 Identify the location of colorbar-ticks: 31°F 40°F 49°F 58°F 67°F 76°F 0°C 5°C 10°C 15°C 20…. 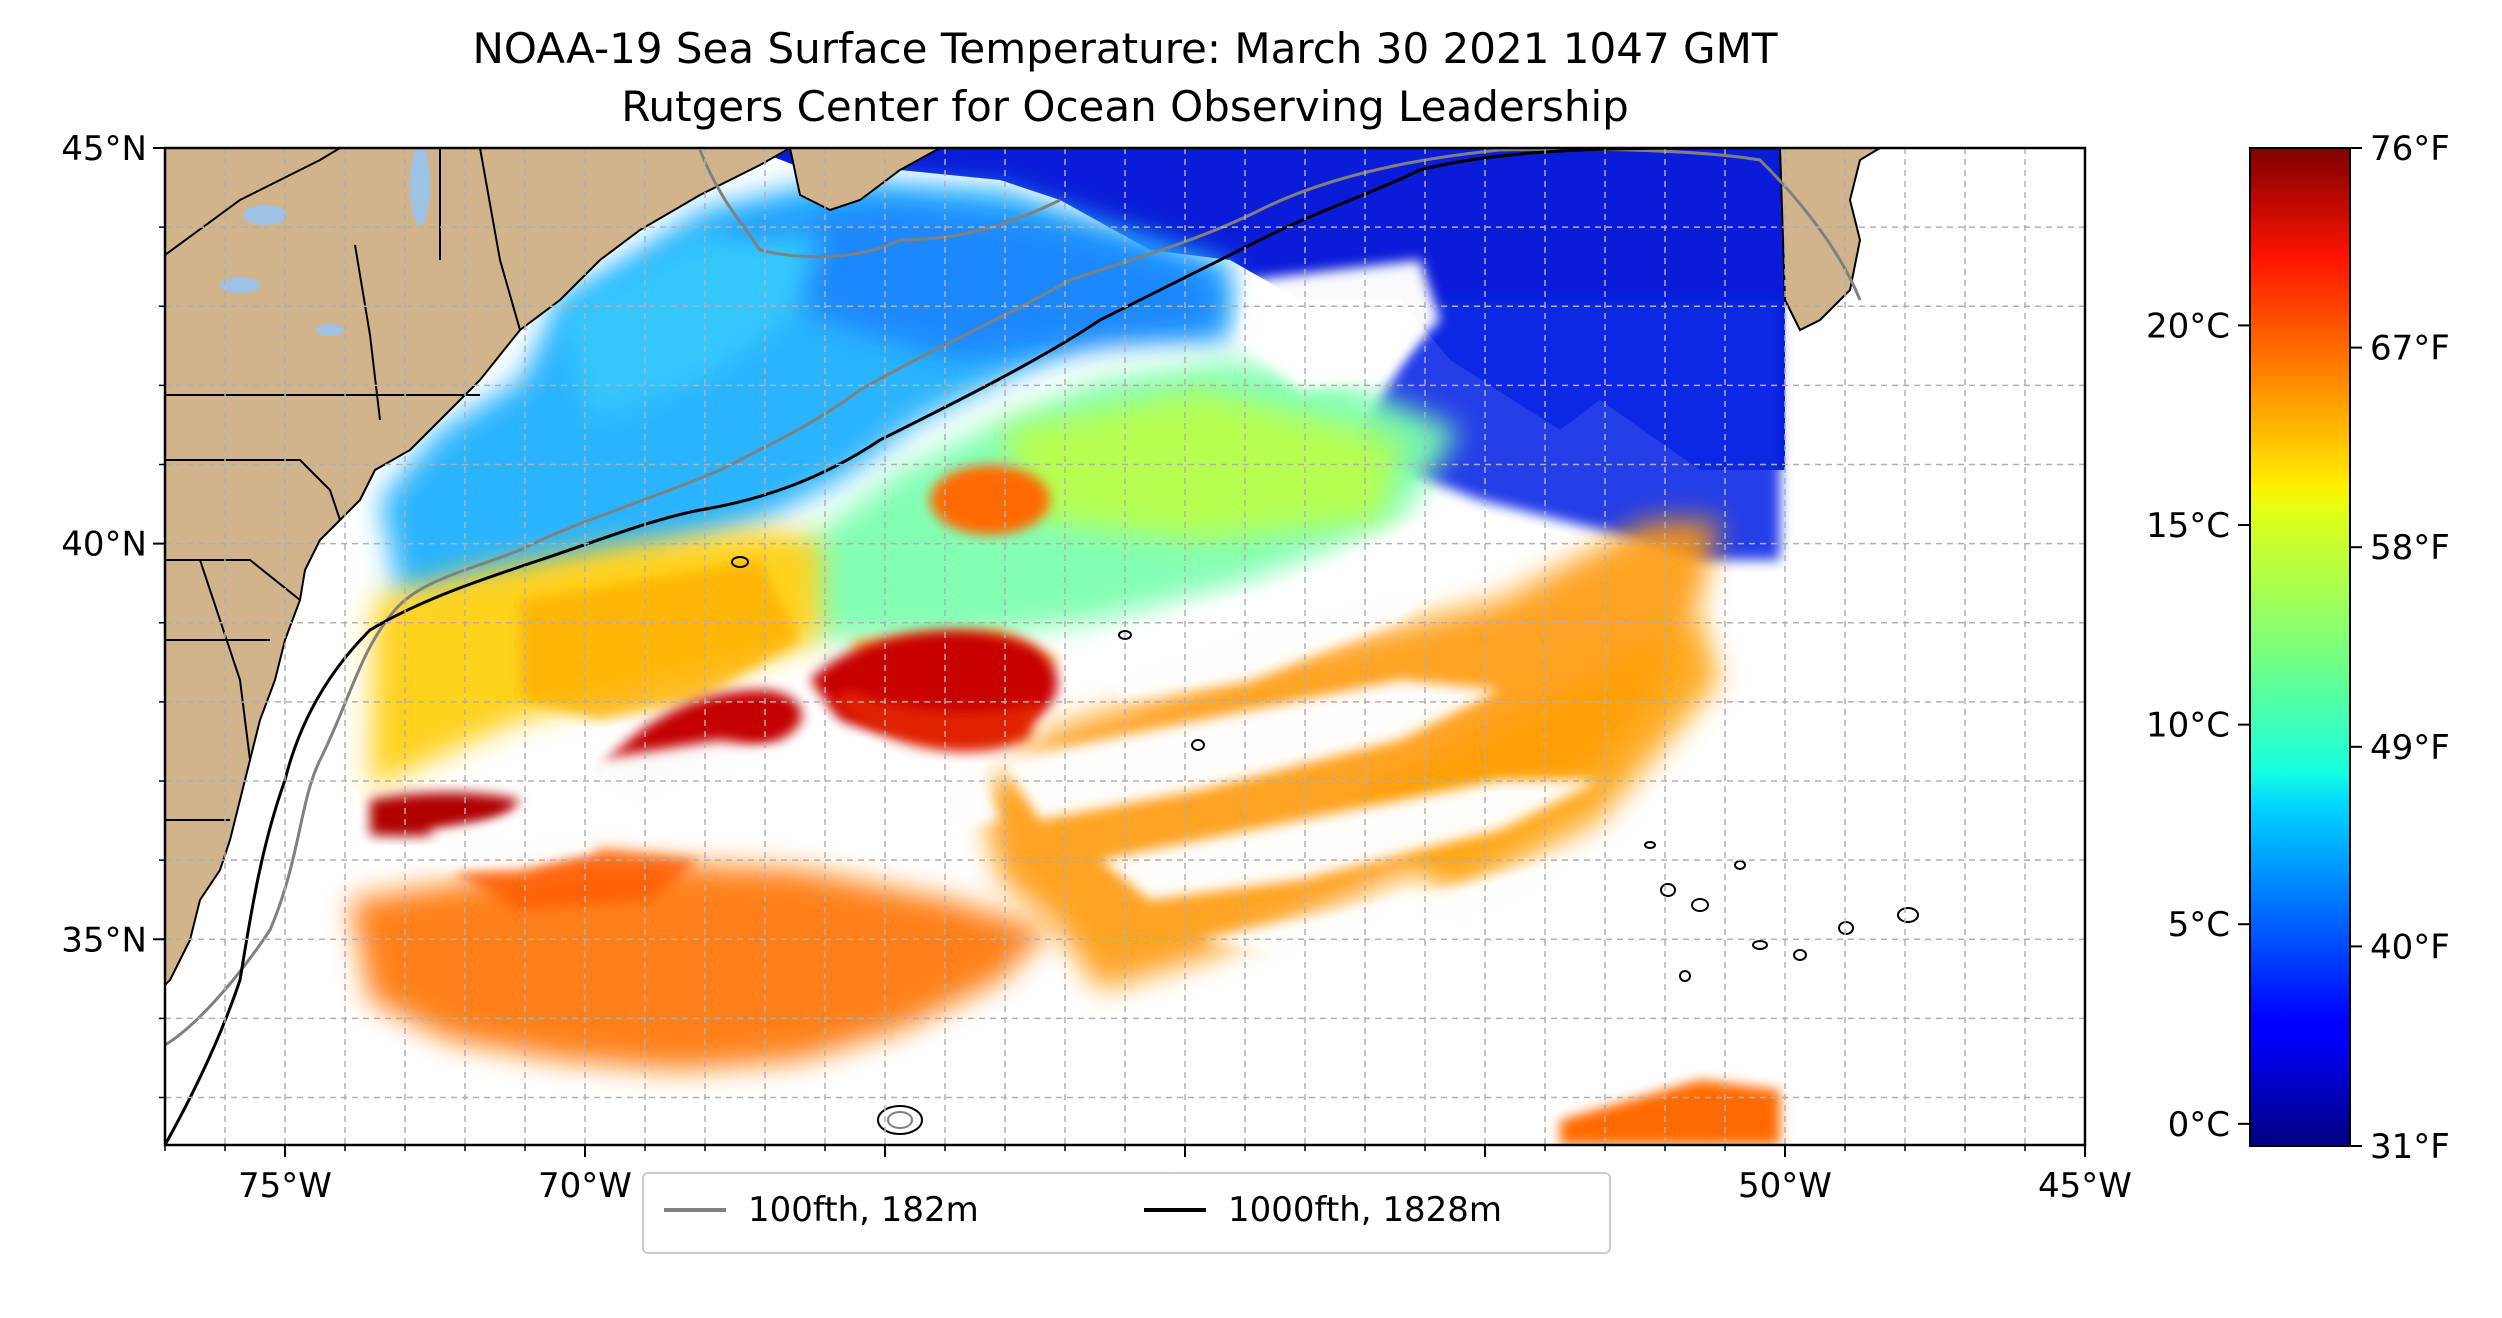
(2298, 648).